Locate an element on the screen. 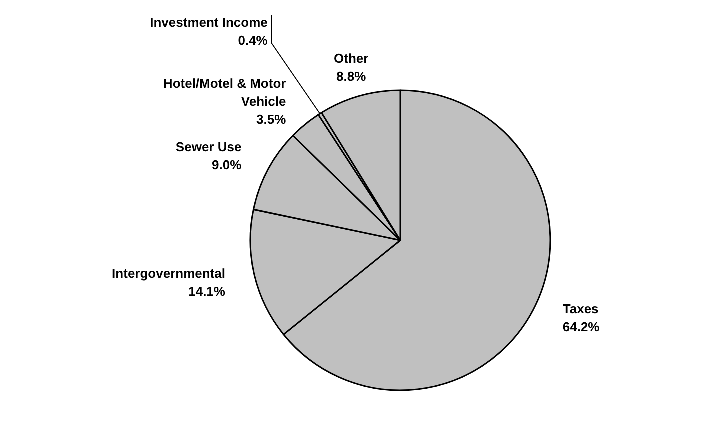  data-label: 3.5% is located at coordinates (271, 119).